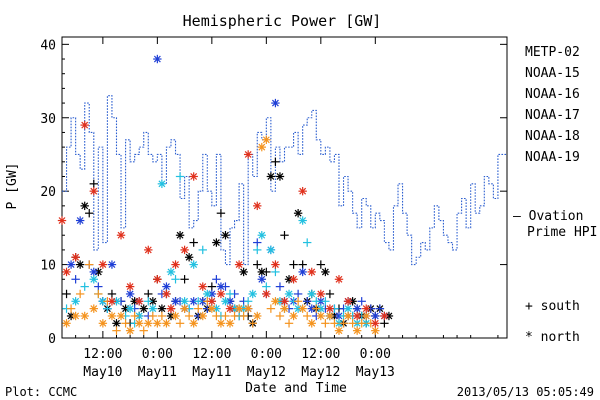 The width and height of the screenshot is (600, 400). Describe the element at coordinates (375, 372) in the screenshot. I see `x-tick-date: May13` at that location.